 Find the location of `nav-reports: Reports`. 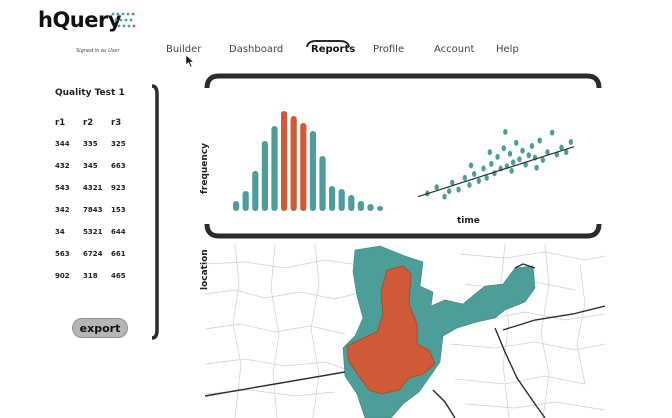

nav-reports: Reports is located at coordinates (333, 49).